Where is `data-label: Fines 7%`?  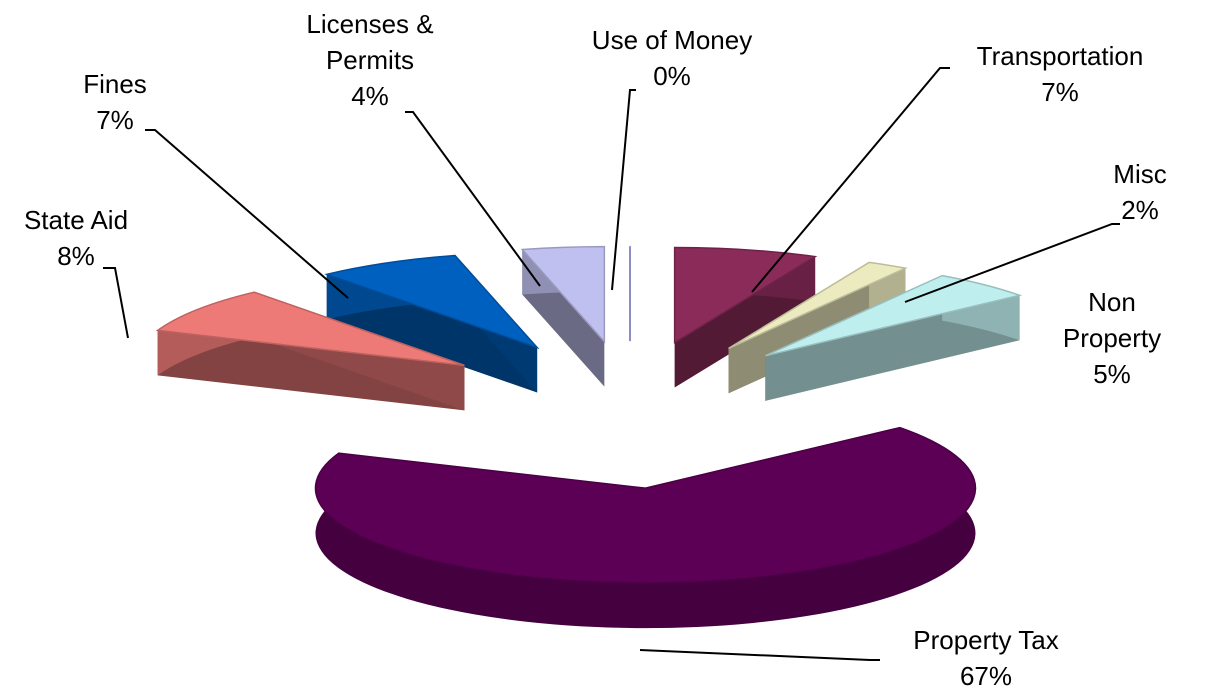
data-label: Fines 7% is located at coordinates (115, 102).